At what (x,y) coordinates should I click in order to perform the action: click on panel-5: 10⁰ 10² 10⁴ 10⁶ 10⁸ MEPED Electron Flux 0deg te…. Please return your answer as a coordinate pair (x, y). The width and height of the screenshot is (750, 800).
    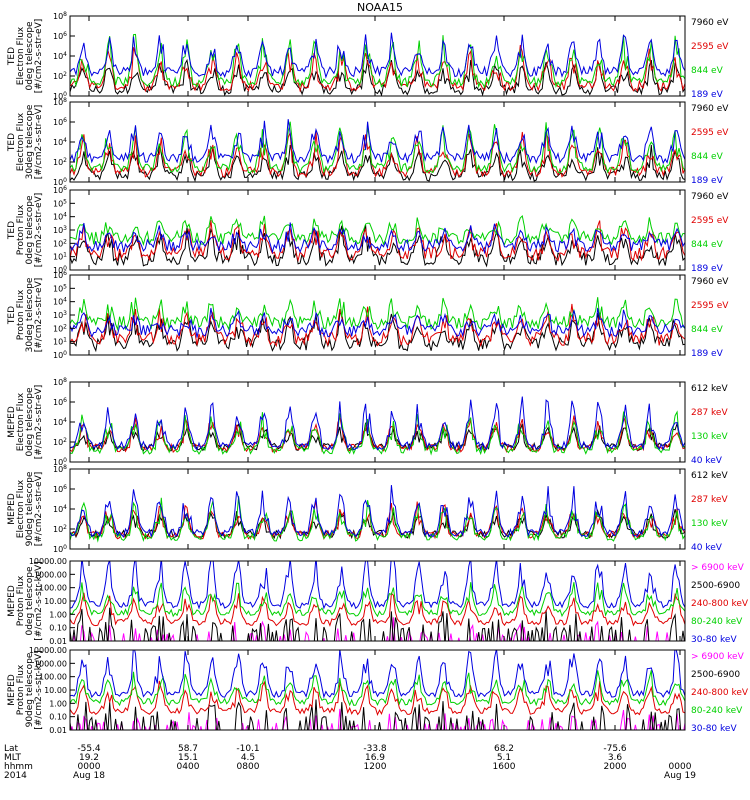
    Looking at the image, I should click on (367, 422).